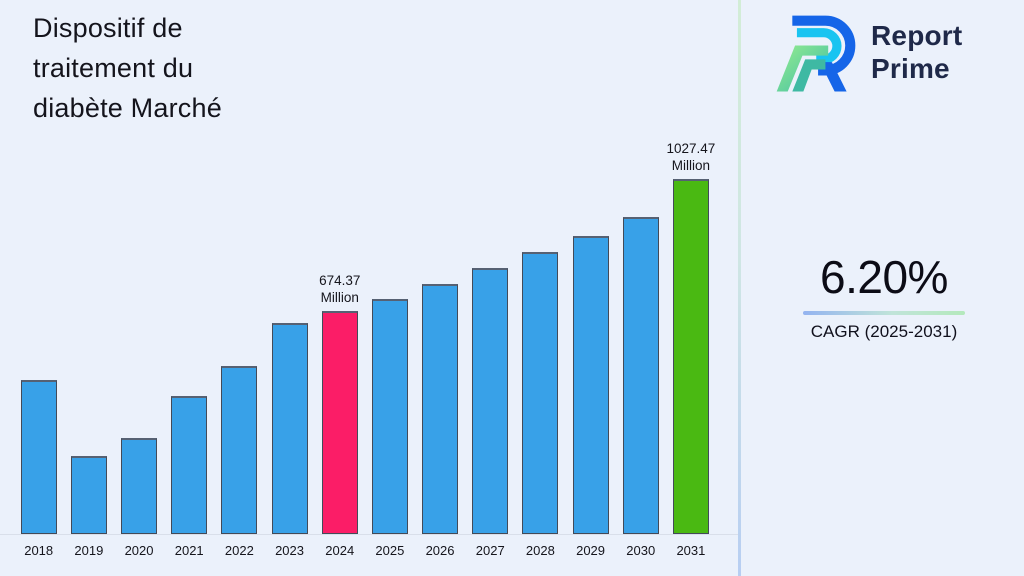 The height and width of the screenshot is (576, 1024). What do you see at coordinates (369, 534) in the screenshot?
I see `x-axis-line` at bounding box center [369, 534].